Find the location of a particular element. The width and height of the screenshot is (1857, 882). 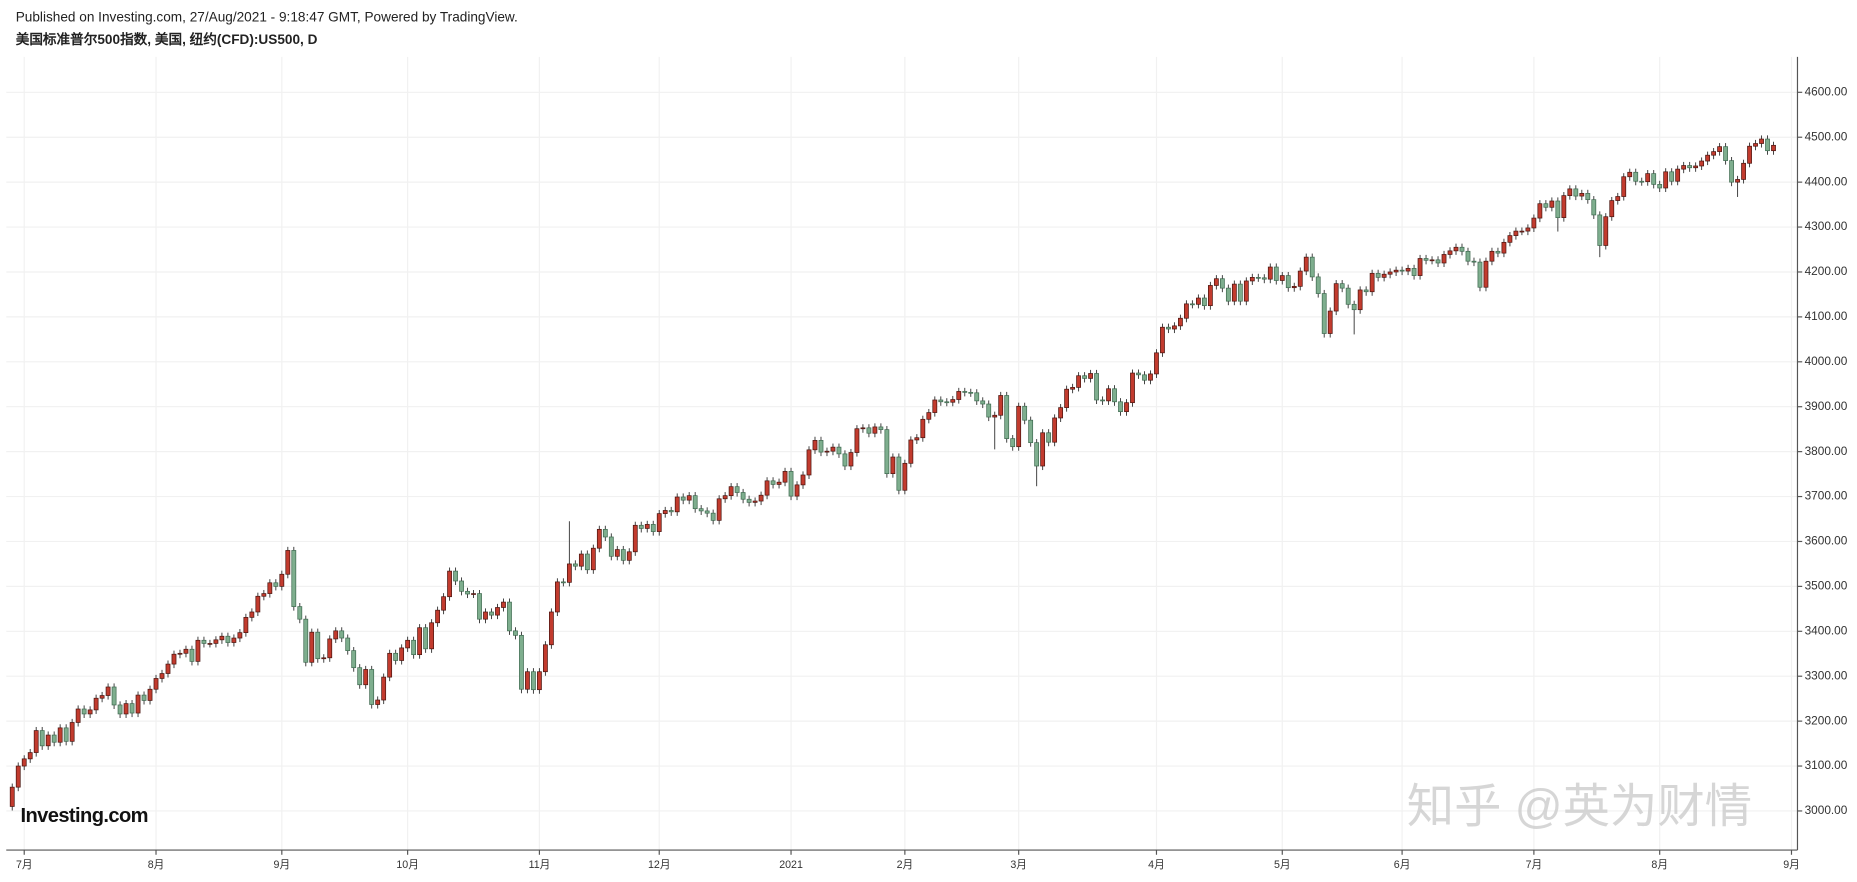

x-tick-label: 6月 is located at coordinates (1402, 865).